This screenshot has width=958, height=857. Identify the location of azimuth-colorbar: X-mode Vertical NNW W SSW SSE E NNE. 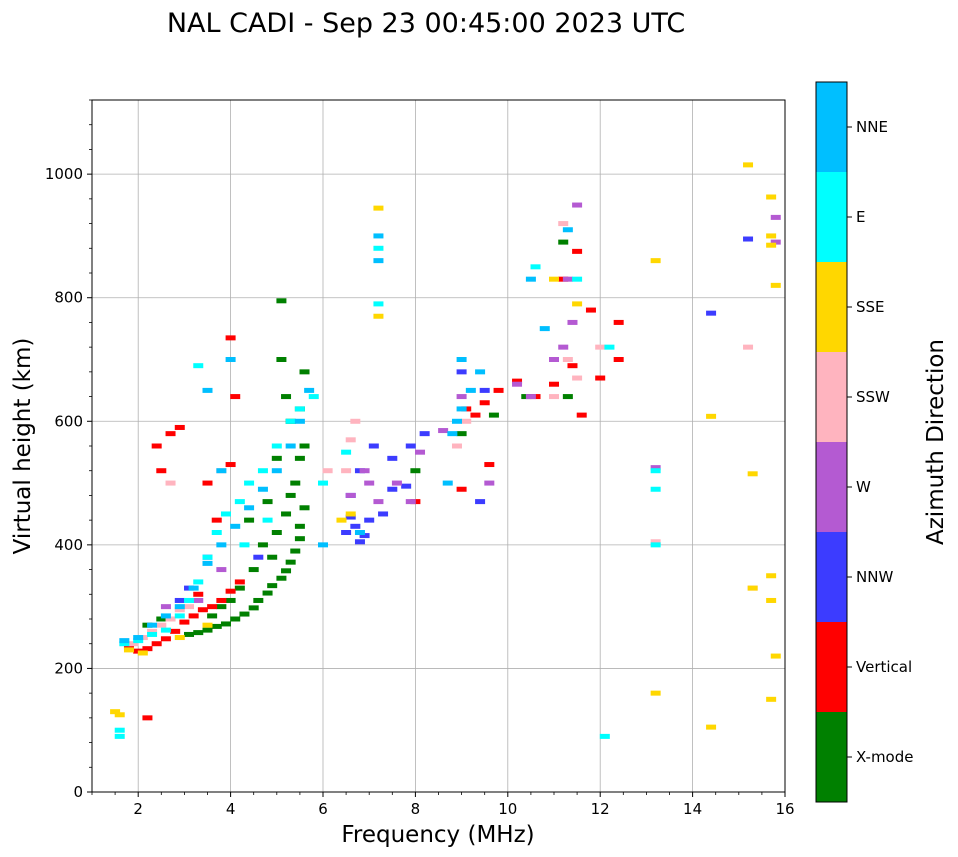
(864, 442).